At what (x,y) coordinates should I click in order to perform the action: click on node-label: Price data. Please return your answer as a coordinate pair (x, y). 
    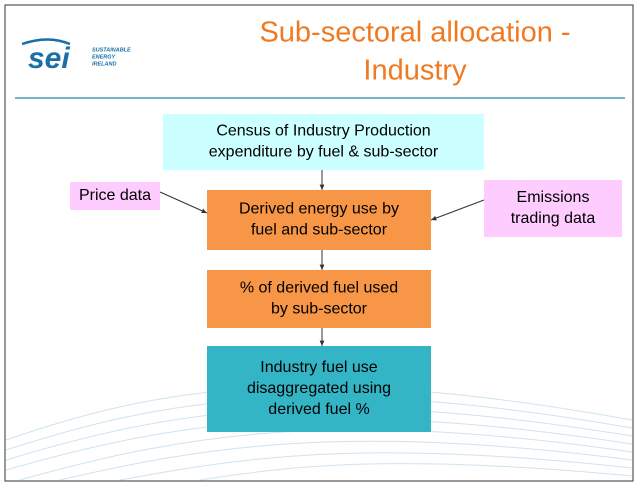
    Looking at the image, I should click on (115, 195).